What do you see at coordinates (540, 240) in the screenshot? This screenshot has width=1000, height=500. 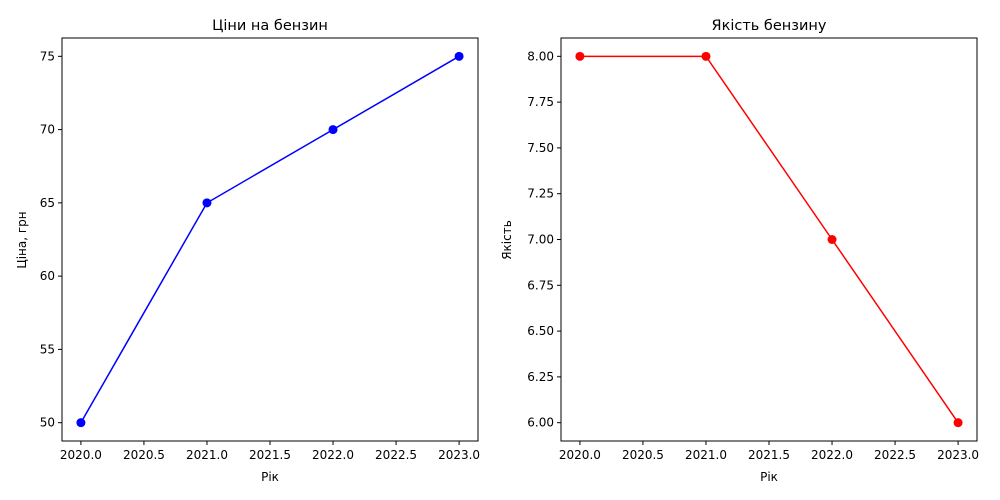 I see `y-tick-label: 7.00` at bounding box center [540, 240].